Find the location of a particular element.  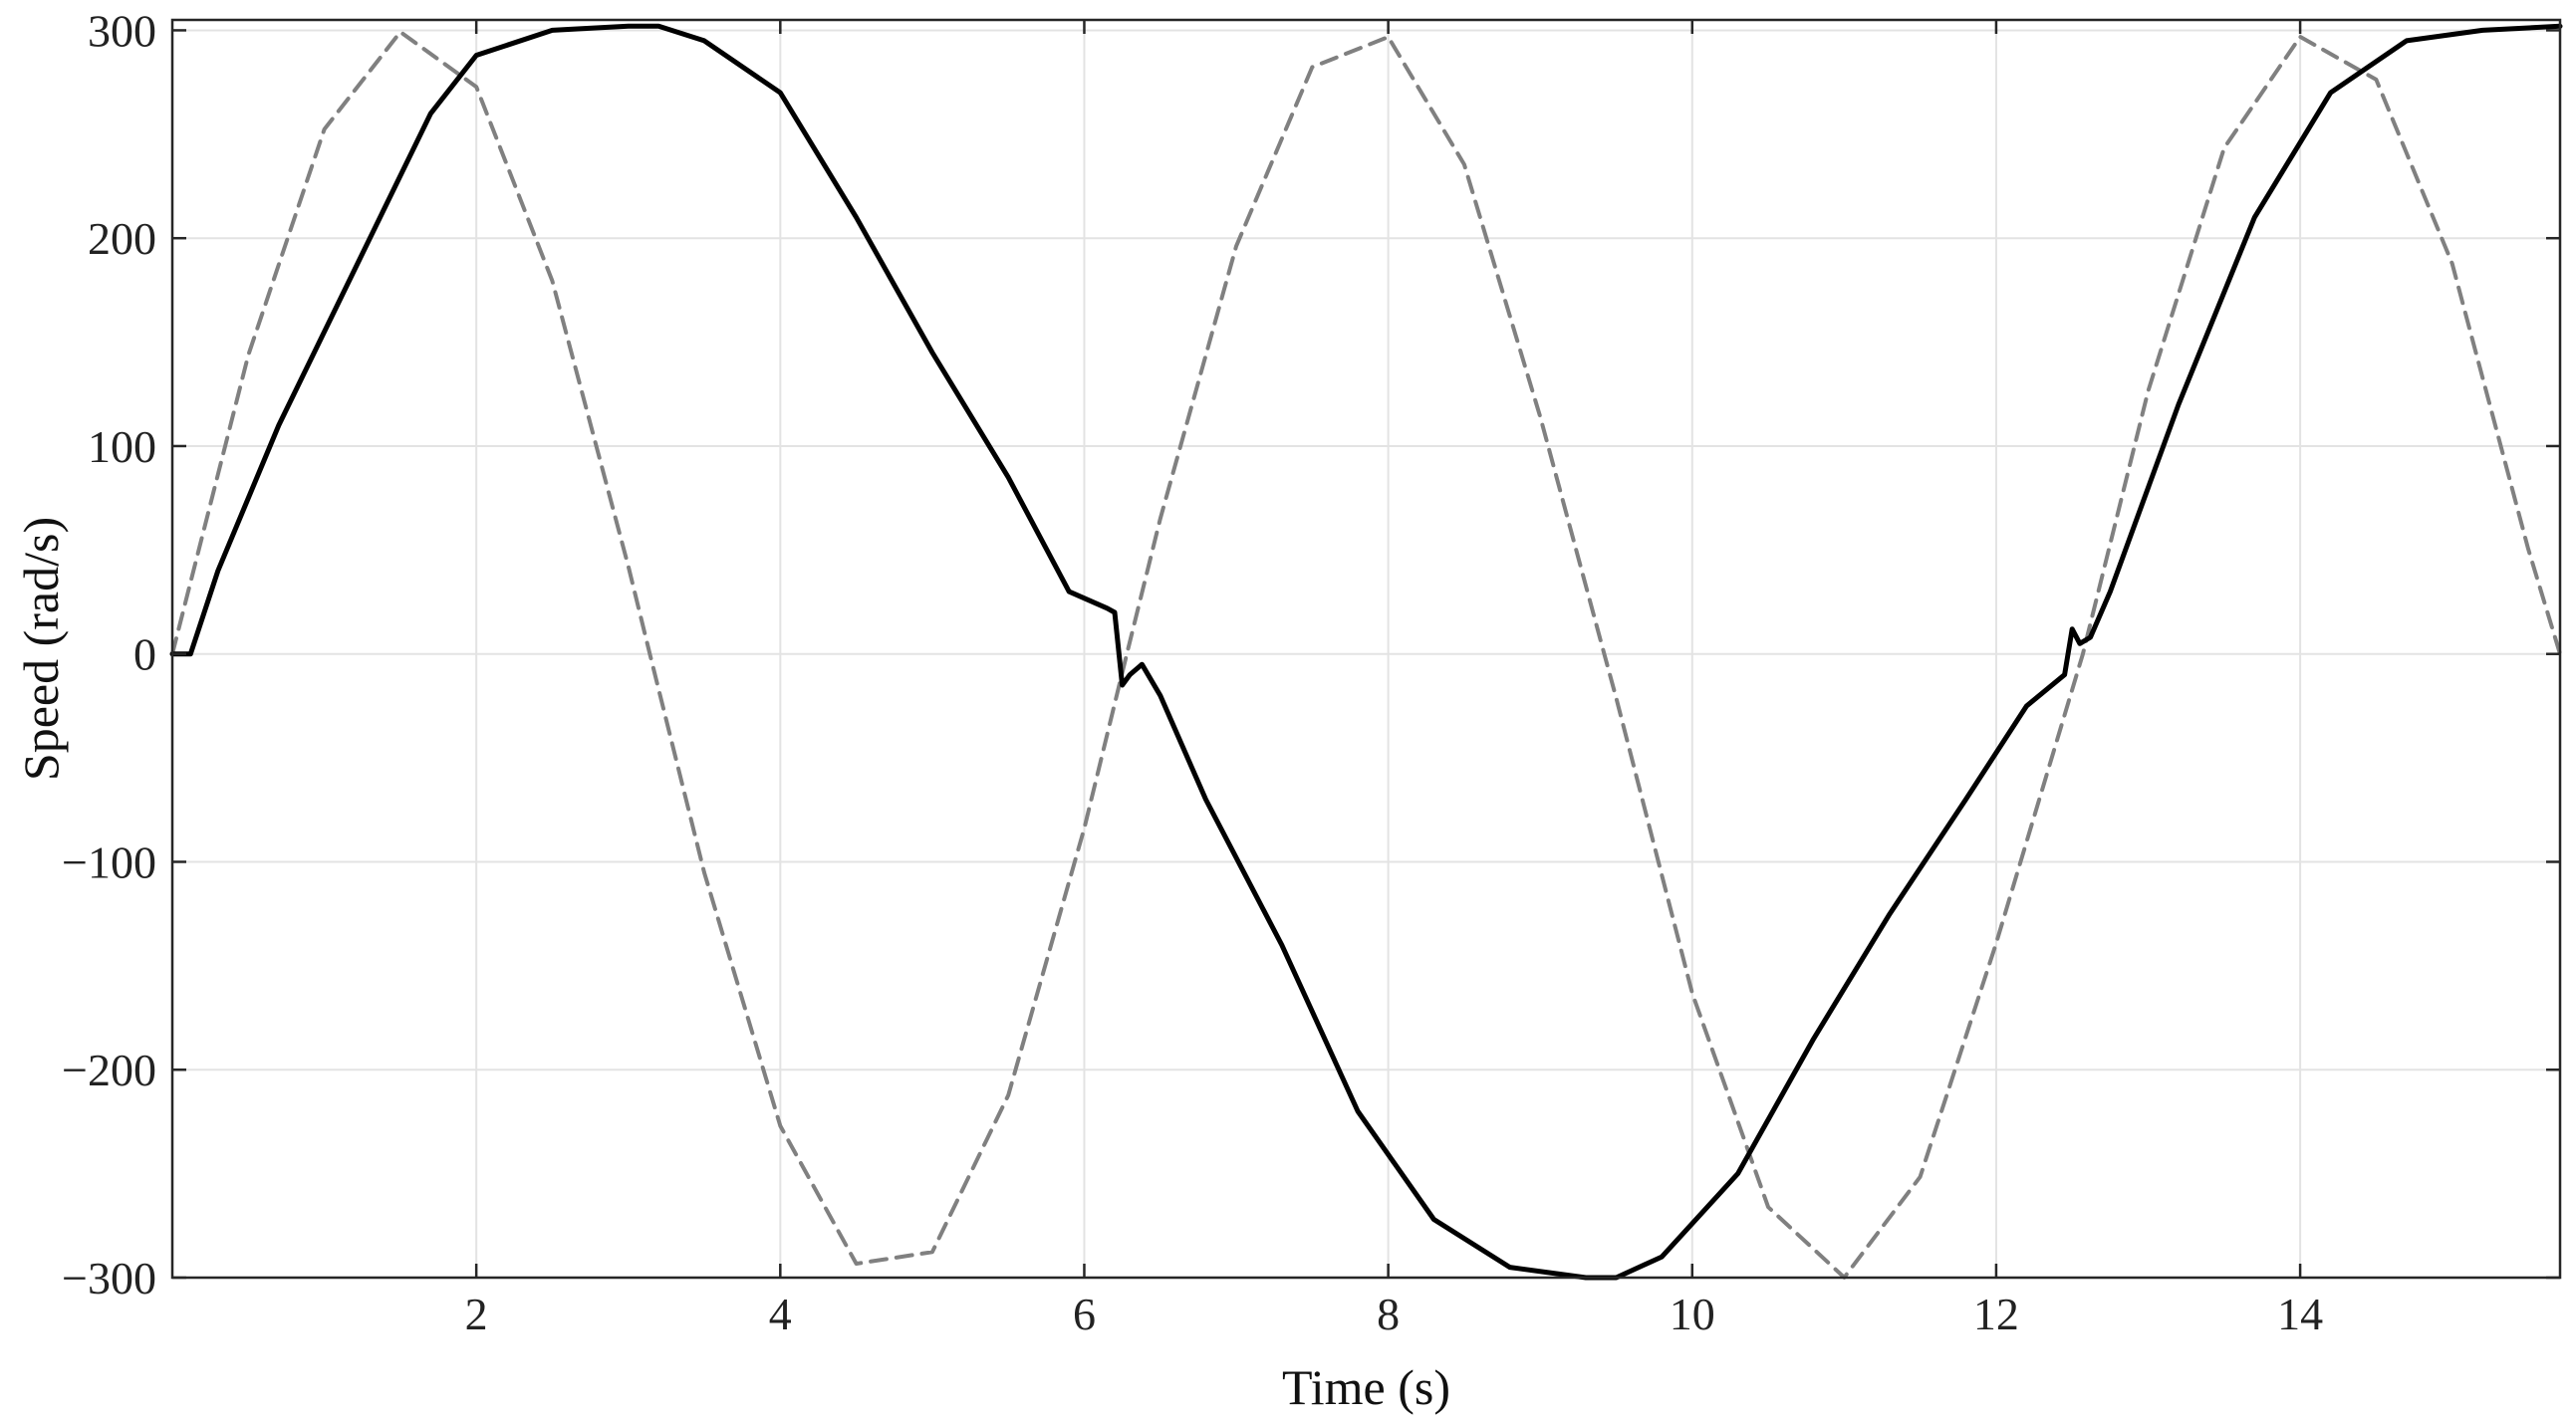

x-tick-label: 8 is located at coordinates (1388, 1314).